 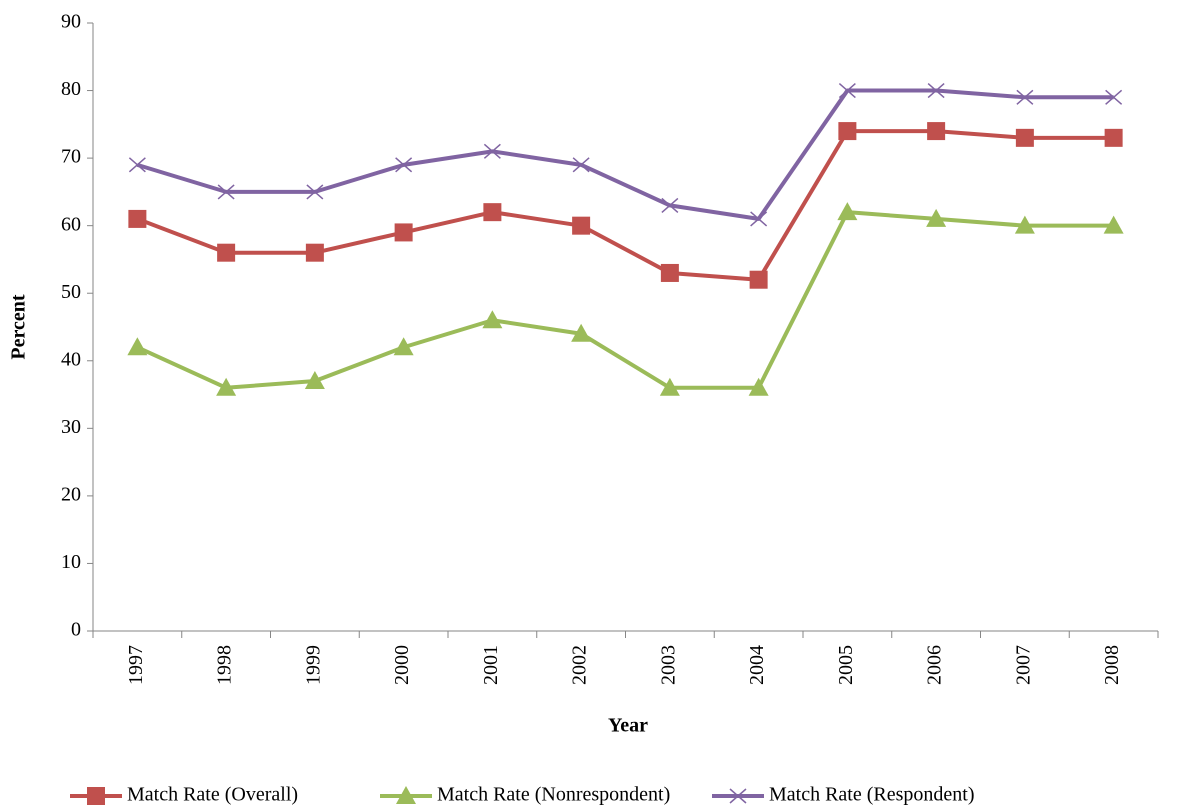 What do you see at coordinates (935, 665) in the screenshot?
I see `x-tick-label: 2006` at bounding box center [935, 665].